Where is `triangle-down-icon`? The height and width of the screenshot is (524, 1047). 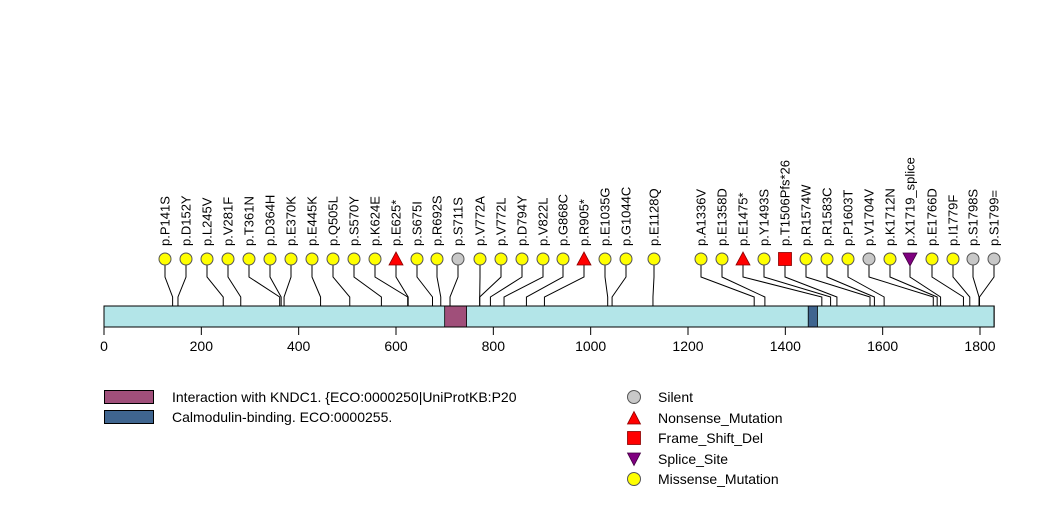 triangle-down-icon is located at coordinates (634, 459).